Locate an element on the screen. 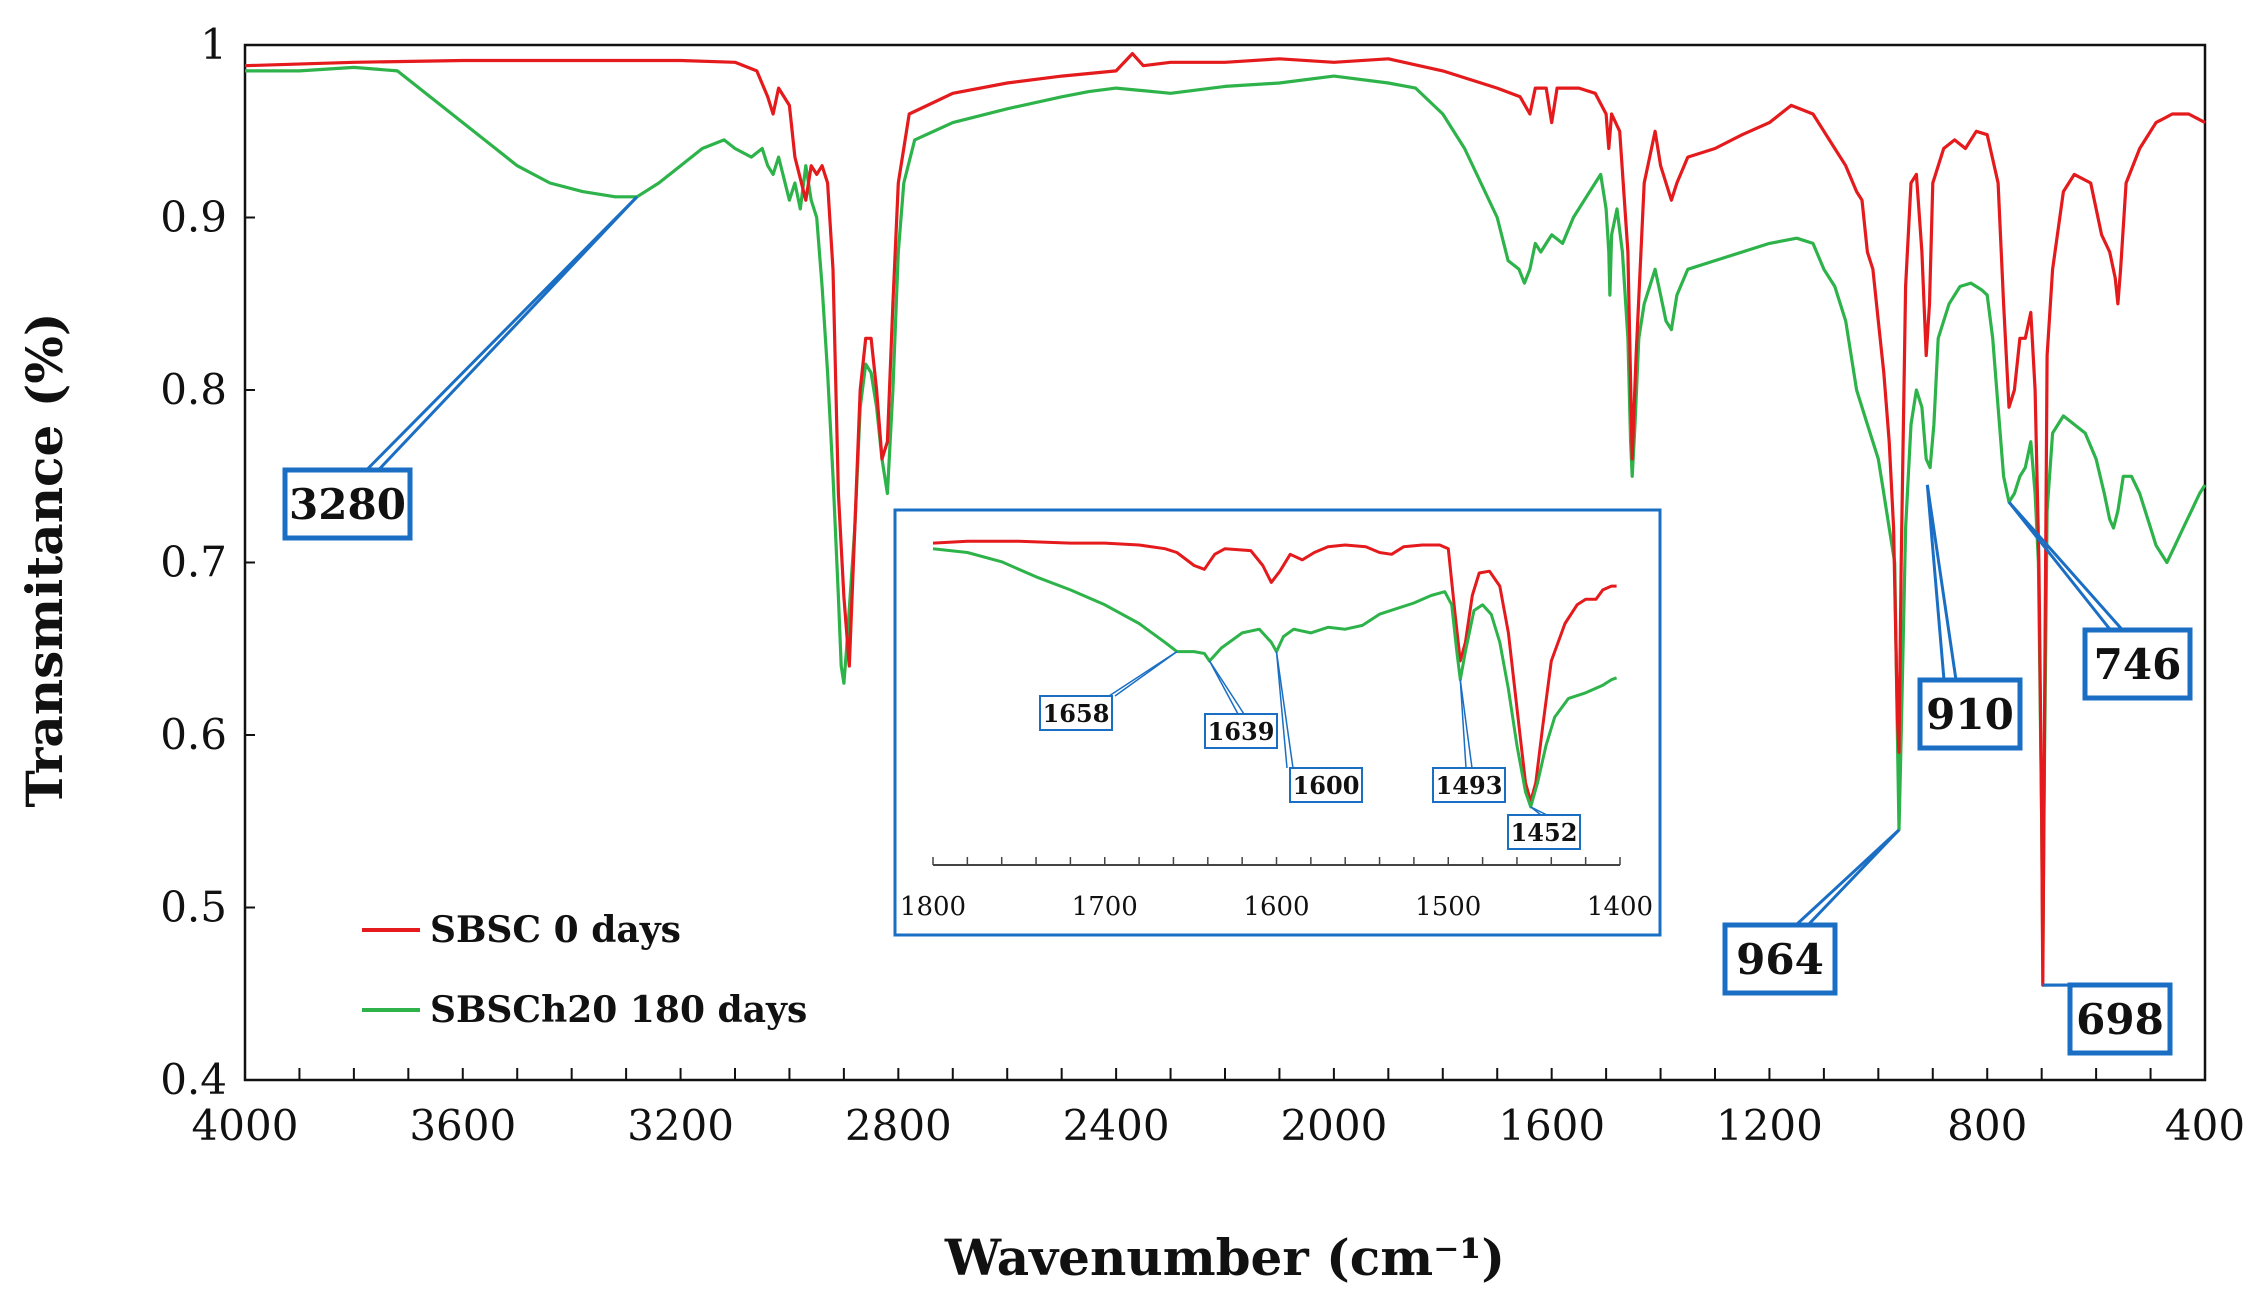 This screenshot has height=1298, width=2250. callout-label: 698 is located at coordinates (2120, 1019).